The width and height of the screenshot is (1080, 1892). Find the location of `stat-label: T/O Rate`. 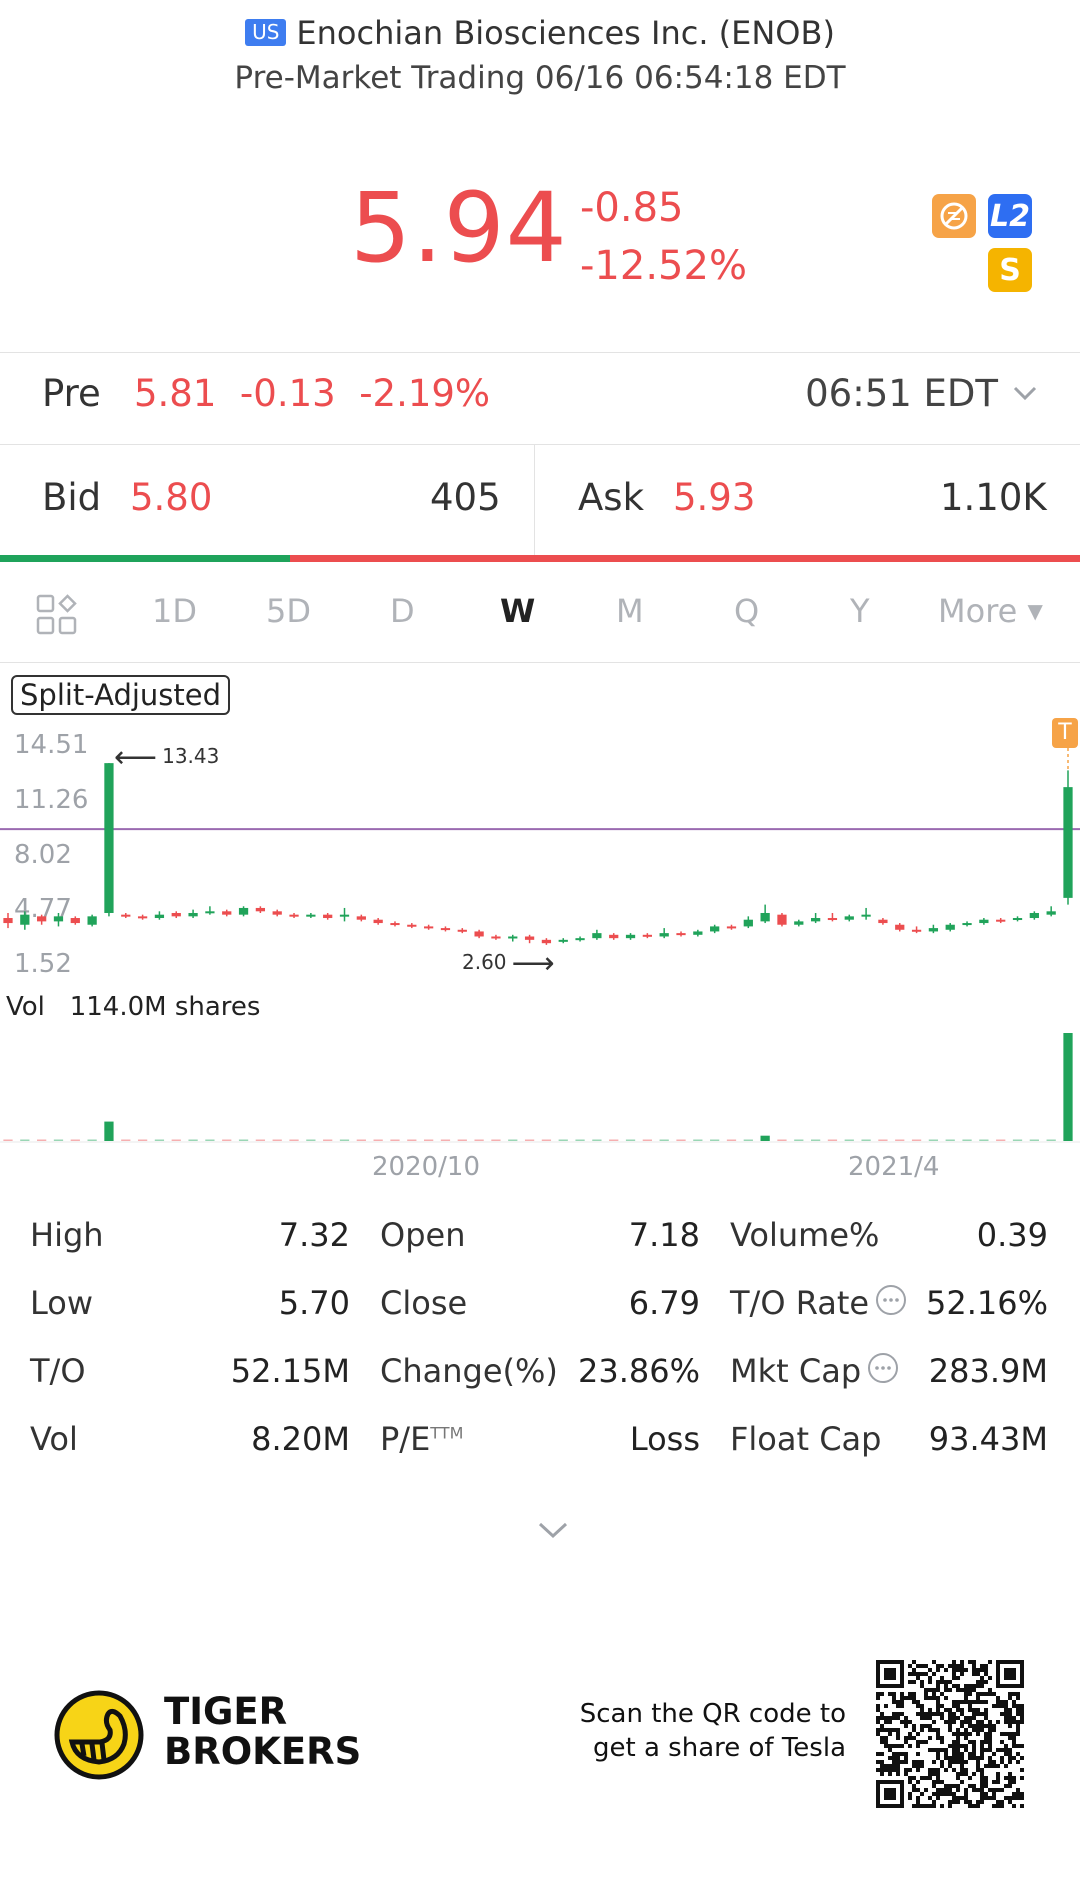

stat-label: T/O Rate is located at coordinates (818, 1303).